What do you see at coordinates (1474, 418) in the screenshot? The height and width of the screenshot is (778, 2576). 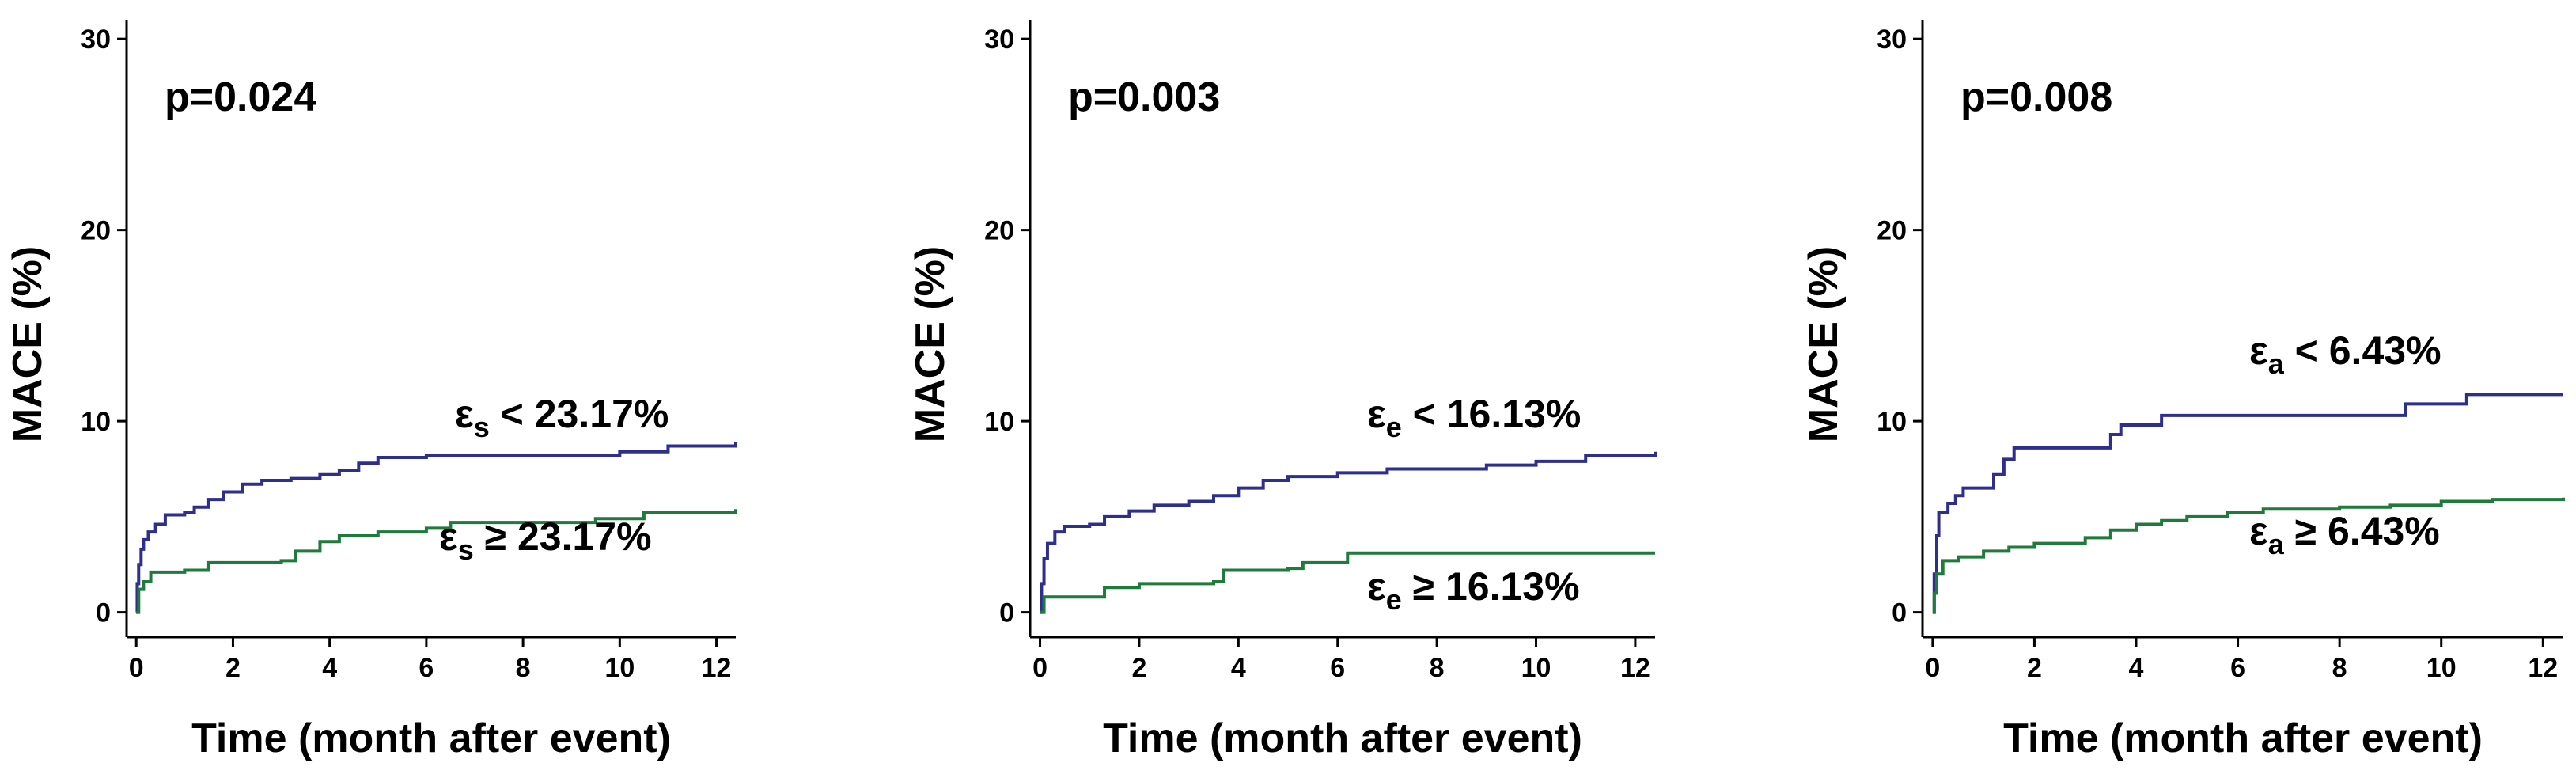 I see `series-label-1: εe < 16.13%` at bounding box center [1474, 418].